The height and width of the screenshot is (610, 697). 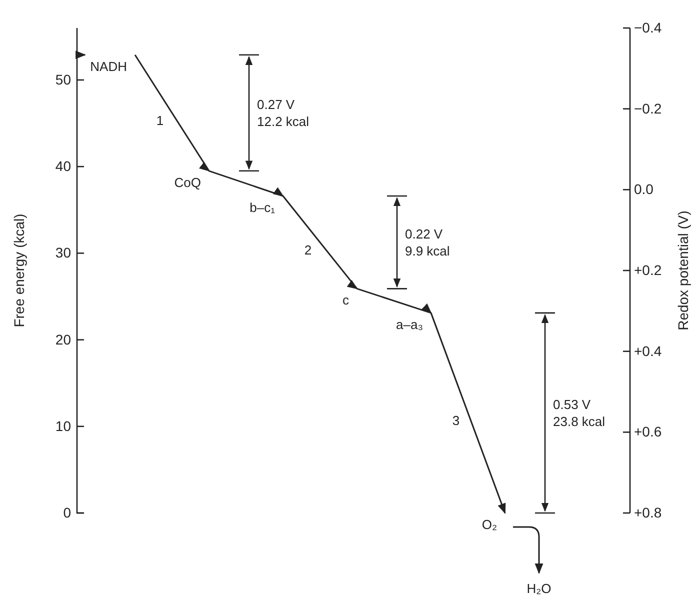 What do you see at coordinates (648, 108) in the screenshot?
I see `y2-tick-label: −0.2` at bounding box center [648, 108].